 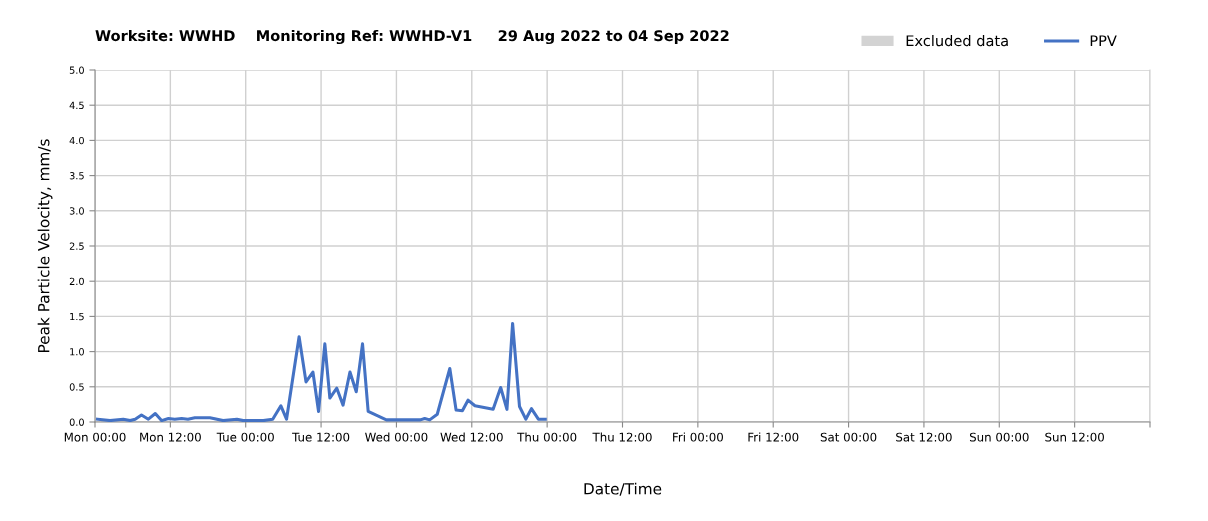 I want to click on x-tick-label: Sat 00:00, so click(x=848, y=437).